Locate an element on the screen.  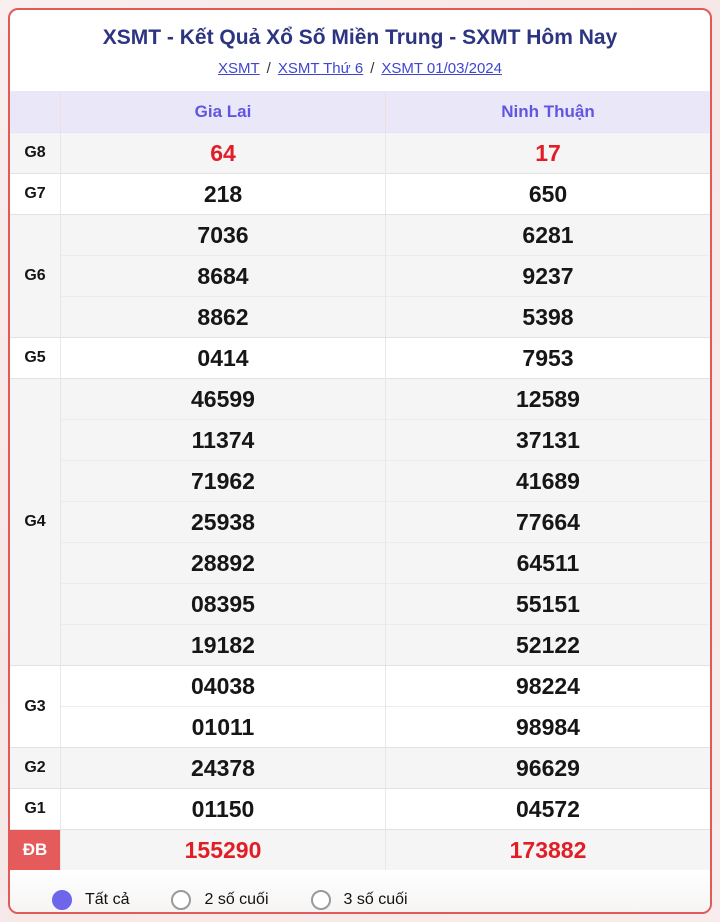
prize-row: G2 24378 96629 is located at coordinates (360, 767).